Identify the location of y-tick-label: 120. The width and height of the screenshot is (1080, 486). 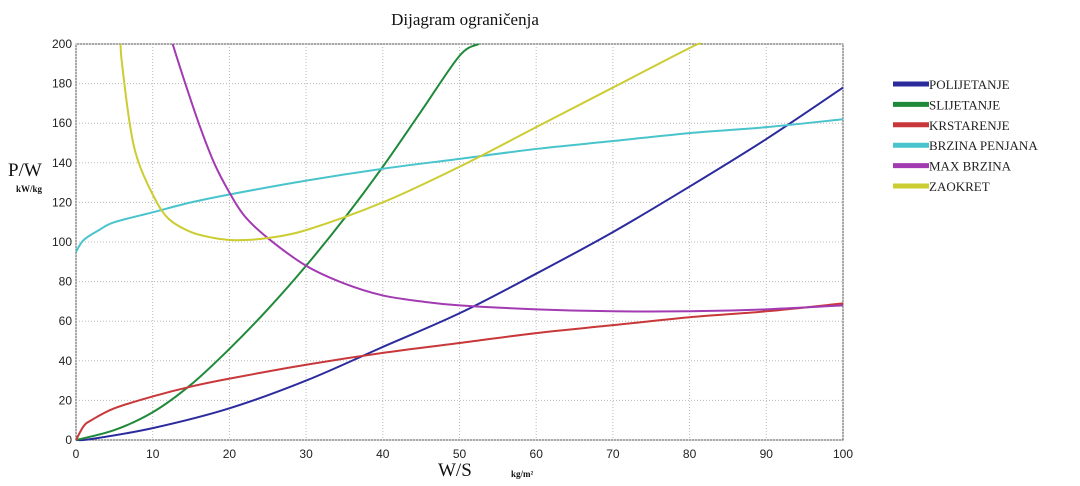
(62, 202).